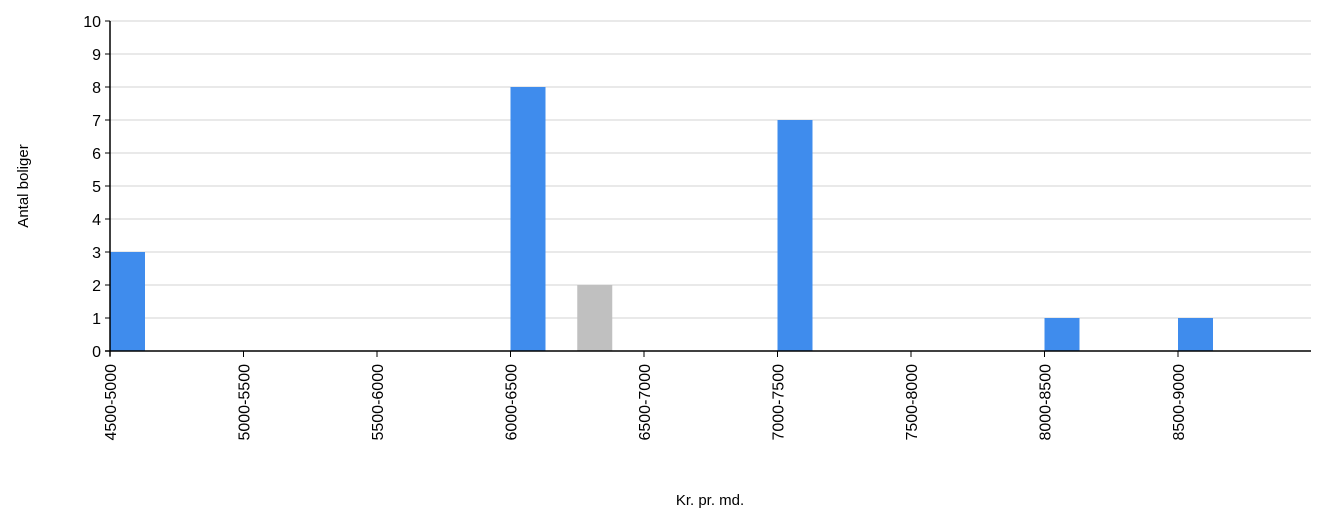  I want to click on x-tick-label: 6000-6500, so click(512, 402).